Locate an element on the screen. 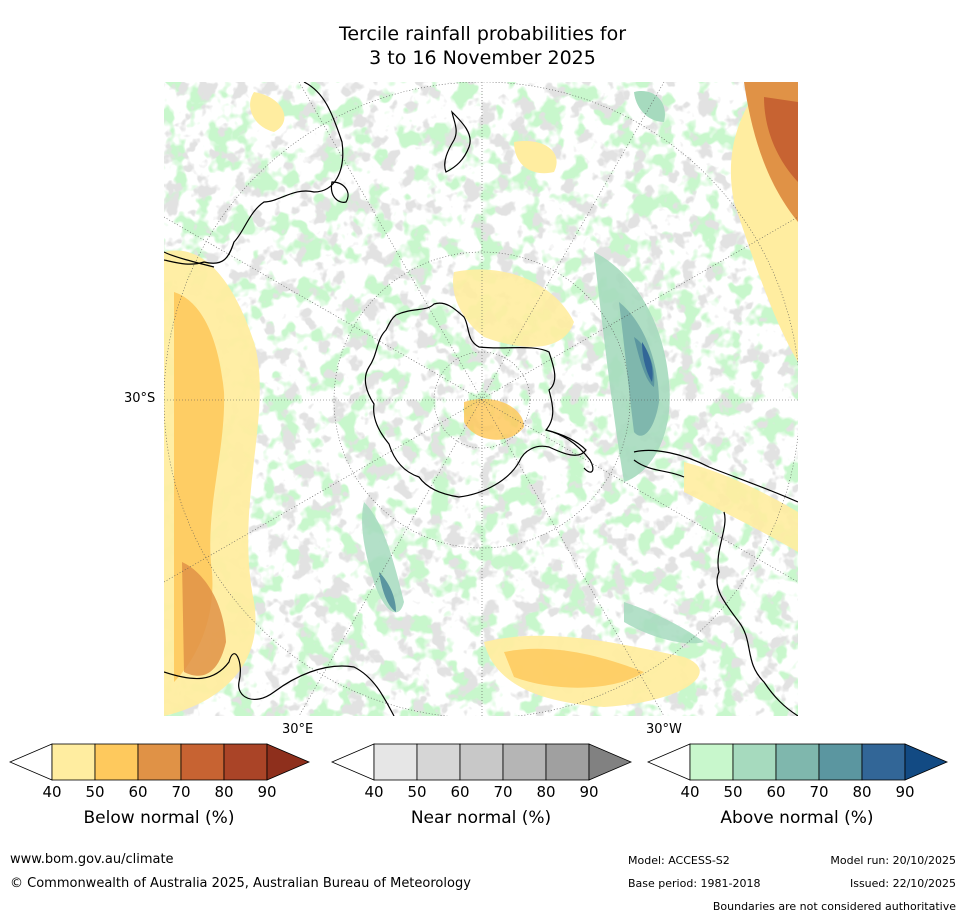 This screenshot has height=919, width=965. cbar-below-label: Below normal (%) is located at coordinates (159, 818).